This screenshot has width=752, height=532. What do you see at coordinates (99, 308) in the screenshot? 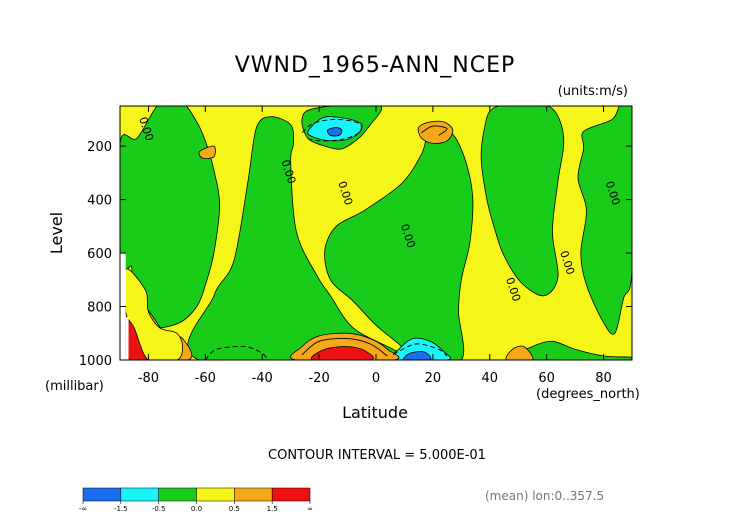
I see `y-tick-label-3: 800` at bounding box center [99, 308].